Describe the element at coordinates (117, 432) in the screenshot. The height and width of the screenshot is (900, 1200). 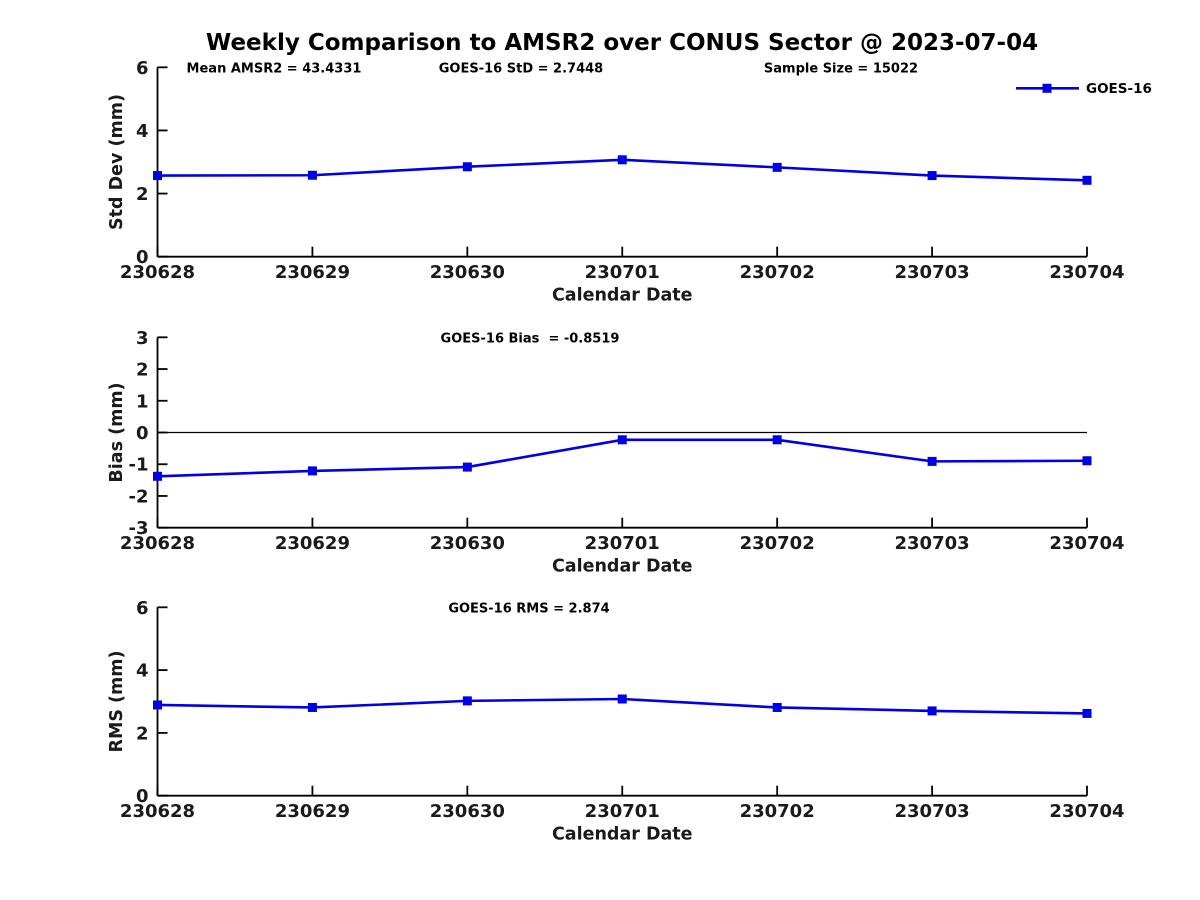
I see `y-axis-label: Bias (mm)` at that location.